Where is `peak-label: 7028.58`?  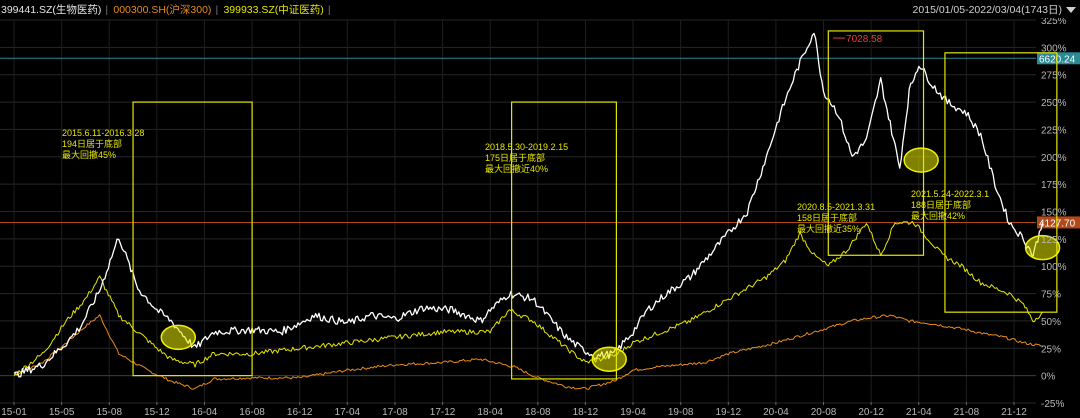 peak-label: 7028.58 is located at coordinates (864, 39).